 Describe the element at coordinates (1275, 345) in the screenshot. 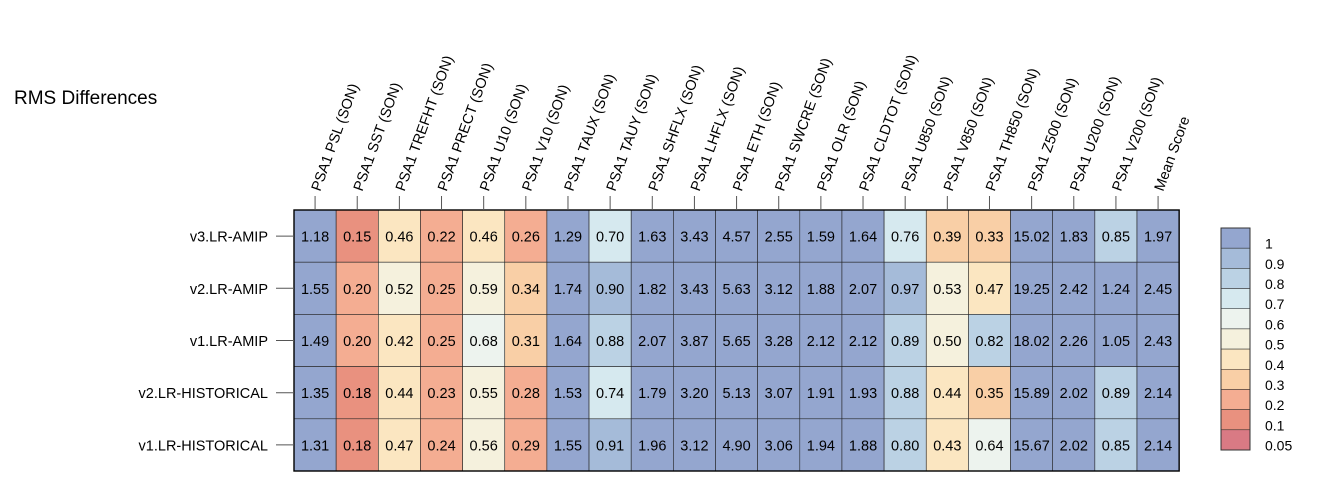

I see `colorbar-label: 0.5` at that location.